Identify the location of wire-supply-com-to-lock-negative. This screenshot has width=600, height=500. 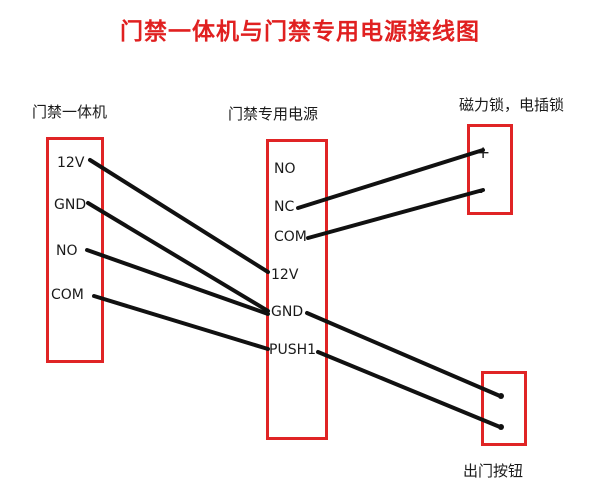
(395, 214).